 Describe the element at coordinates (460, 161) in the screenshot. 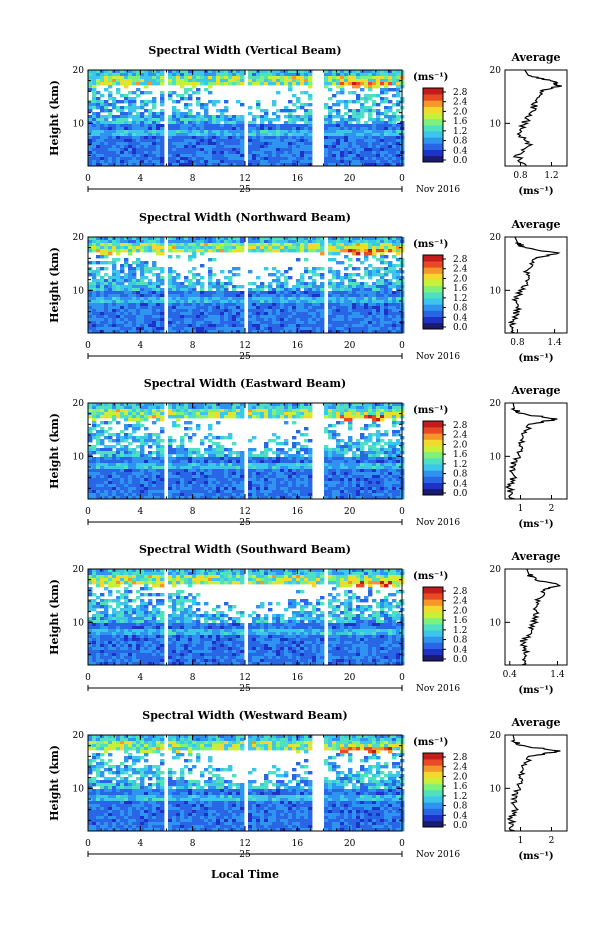

I see `colorbar-tick-label: 0.0` at that location.